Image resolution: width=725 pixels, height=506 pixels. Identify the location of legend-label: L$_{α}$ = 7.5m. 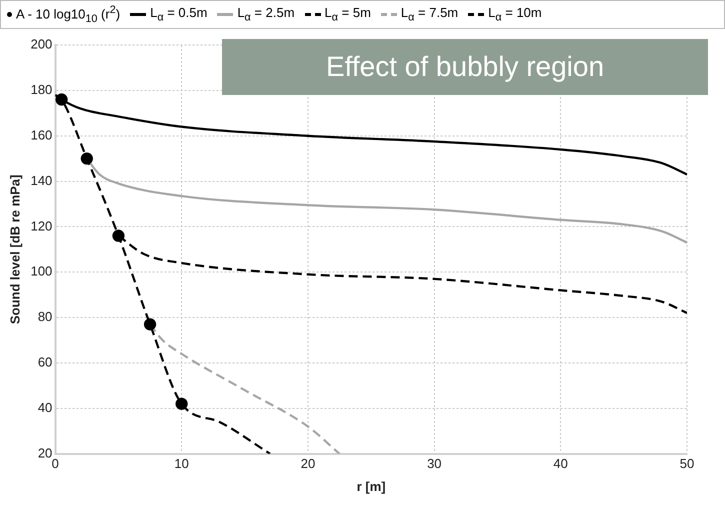
(429, 14).